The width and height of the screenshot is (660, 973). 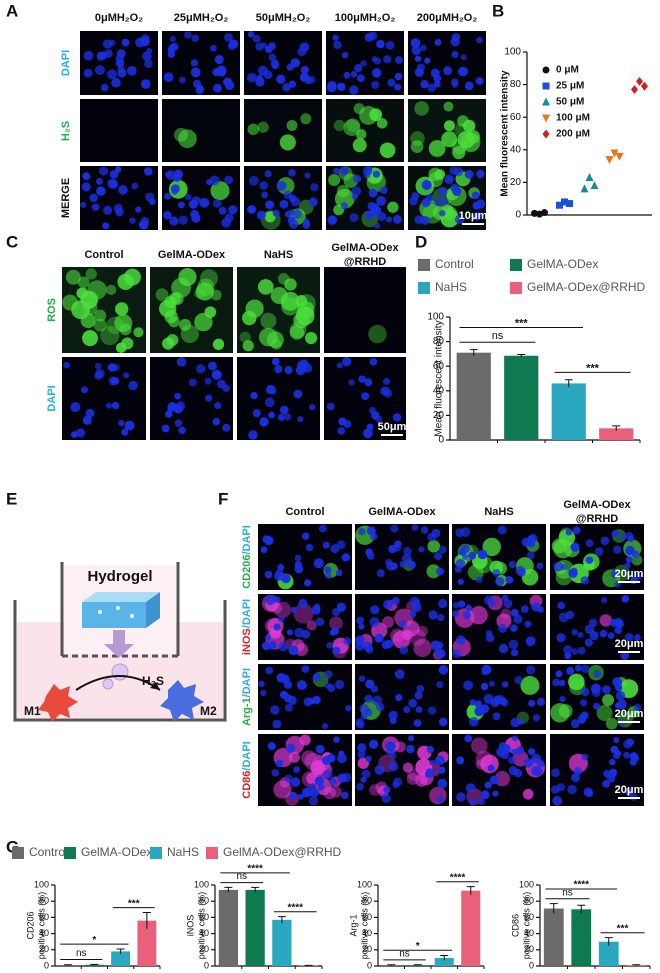 I want to click on y-tick-label: 0, so click(x=441, y=440).